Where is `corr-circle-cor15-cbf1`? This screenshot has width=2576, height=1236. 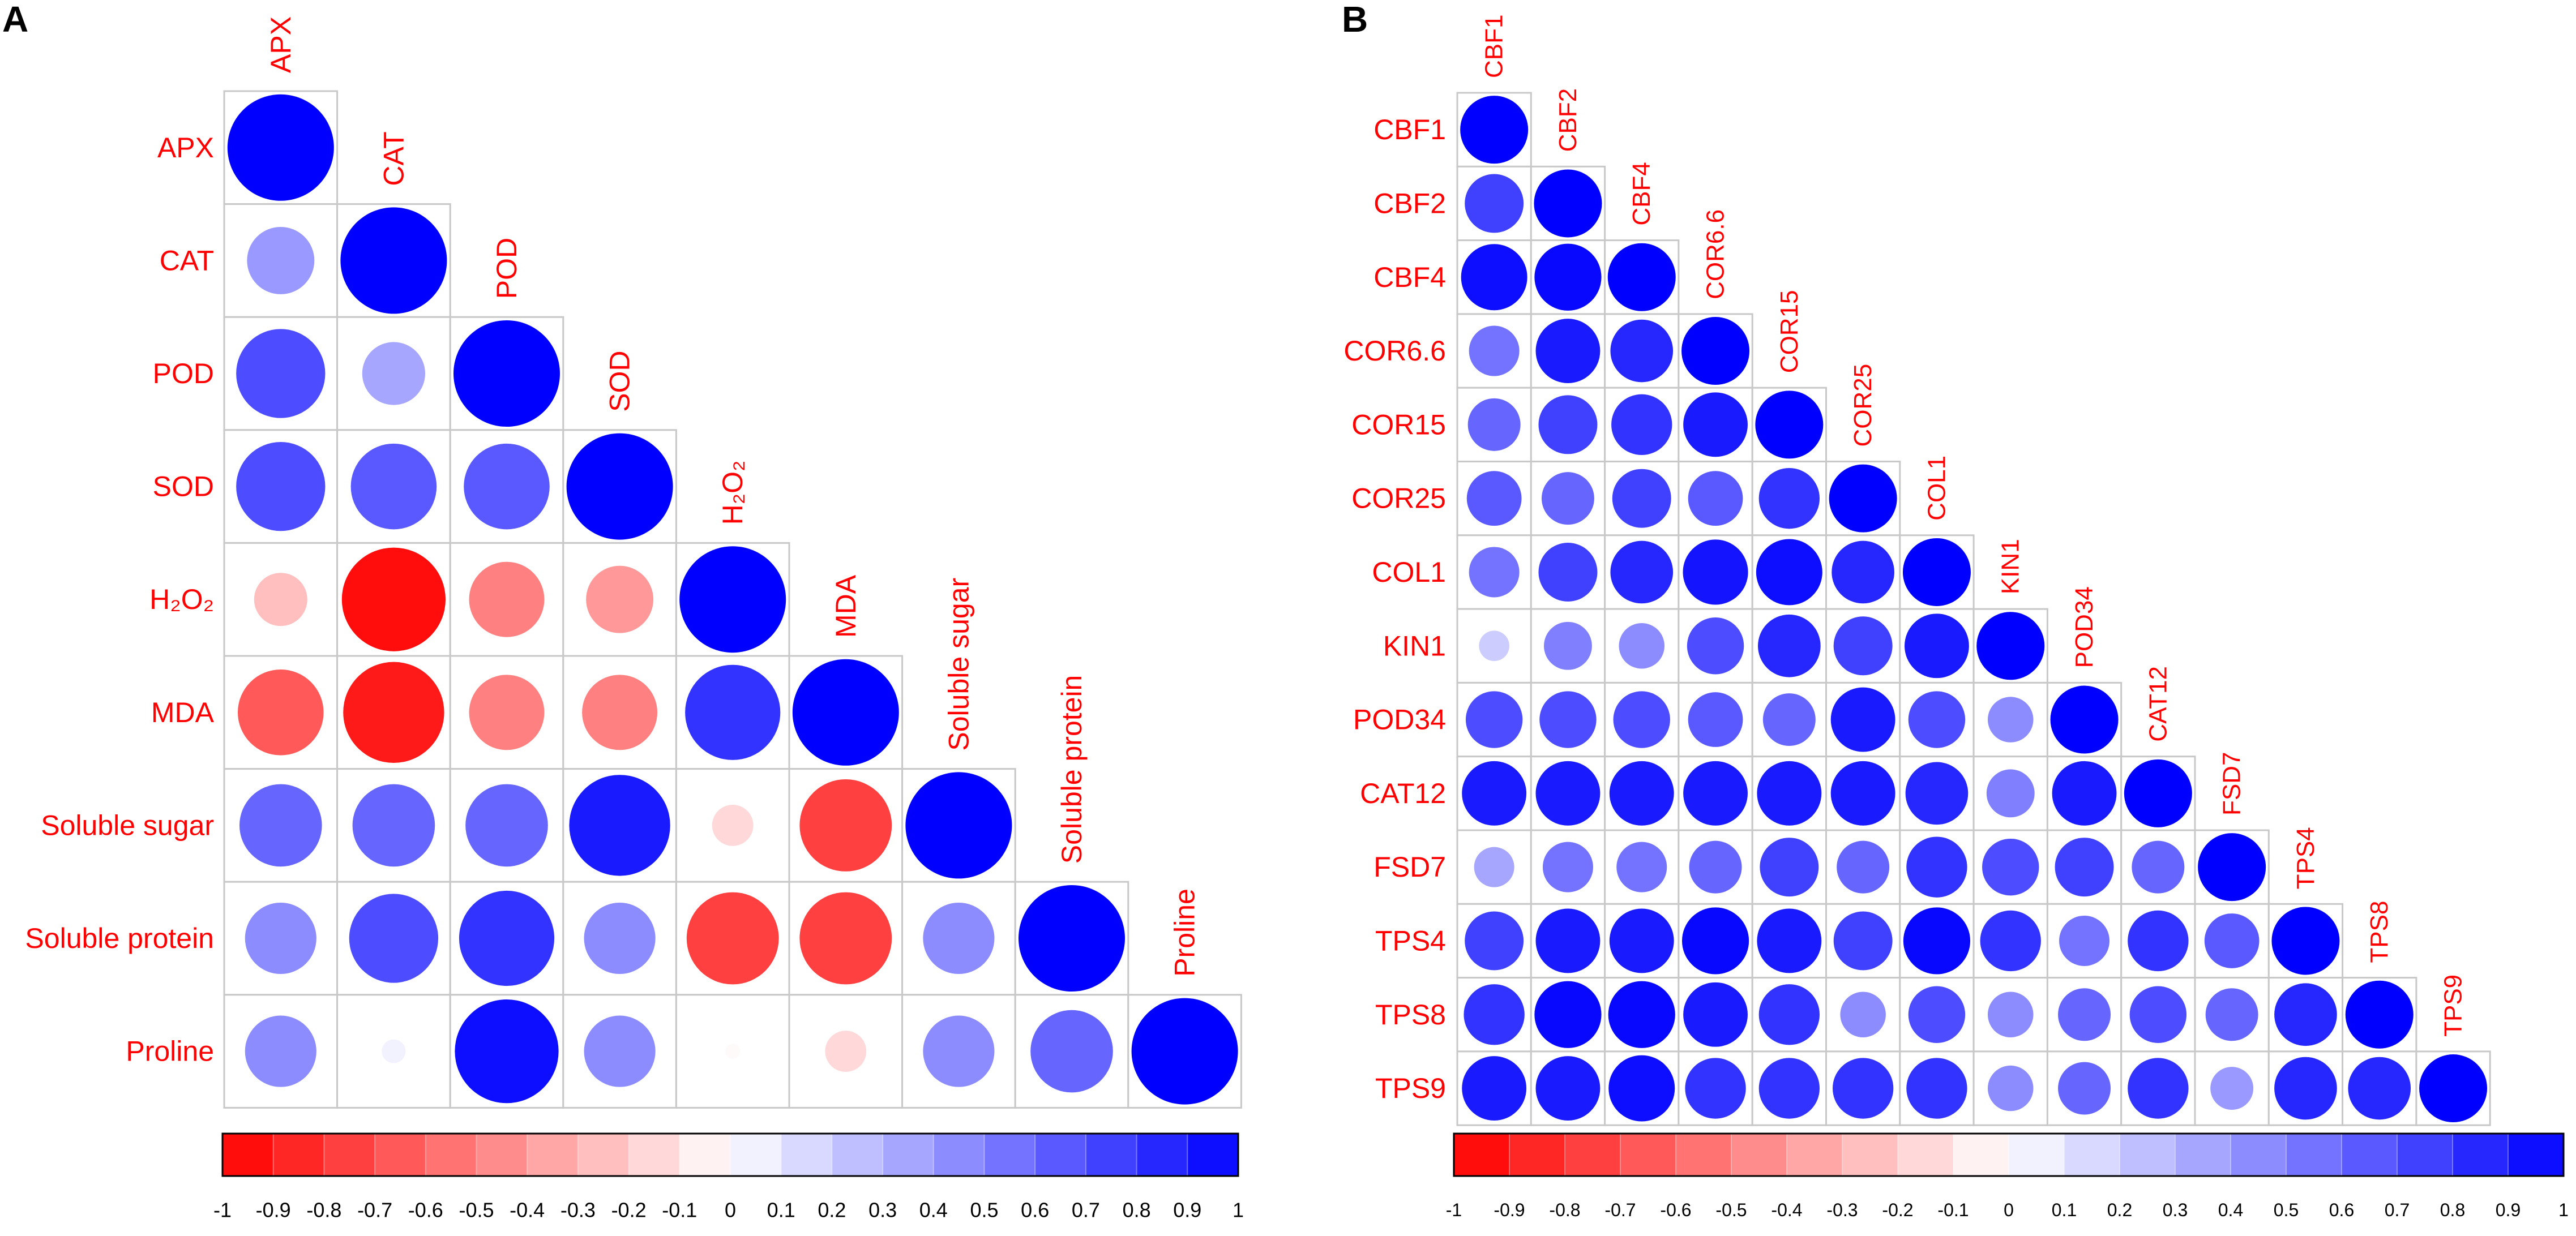 corr-circle-cor15-cbf1 is located at coordinates (1494, 424).